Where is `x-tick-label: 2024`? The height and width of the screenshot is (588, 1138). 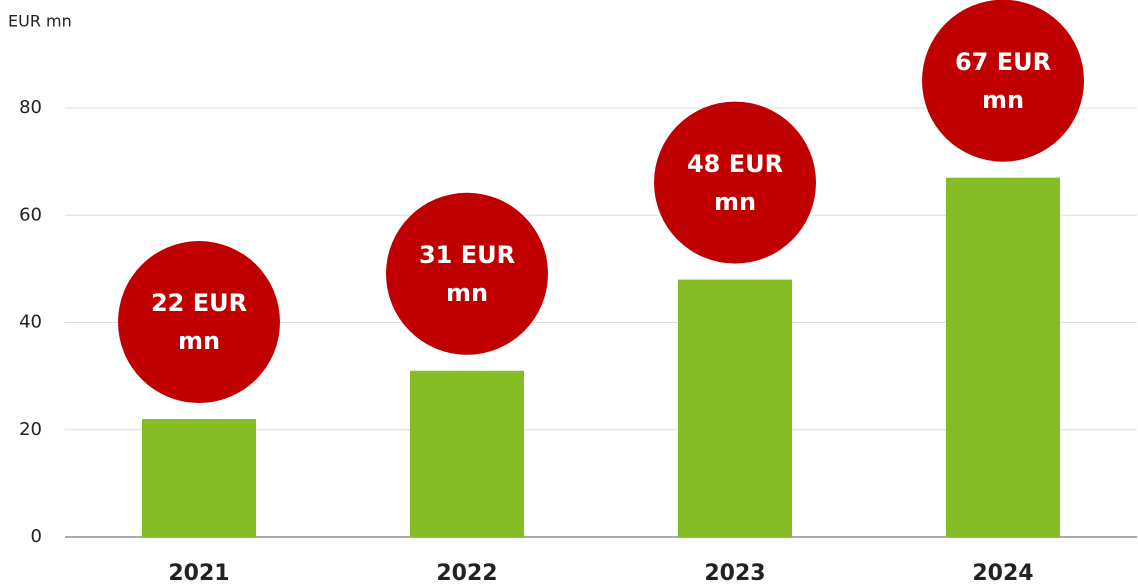 x-tick-label: 2024 is located at coordinates (1002, 573).